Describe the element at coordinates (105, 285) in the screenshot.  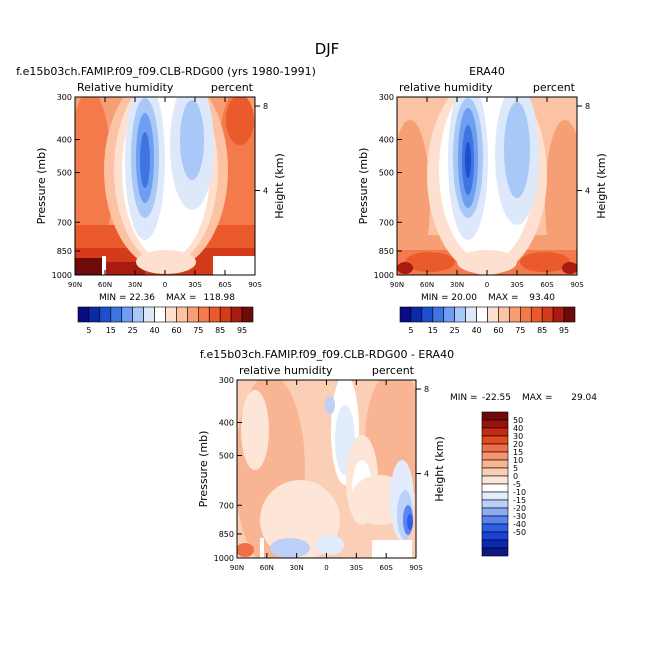
I see `panel-model-xtick-label: 60N` at that location.